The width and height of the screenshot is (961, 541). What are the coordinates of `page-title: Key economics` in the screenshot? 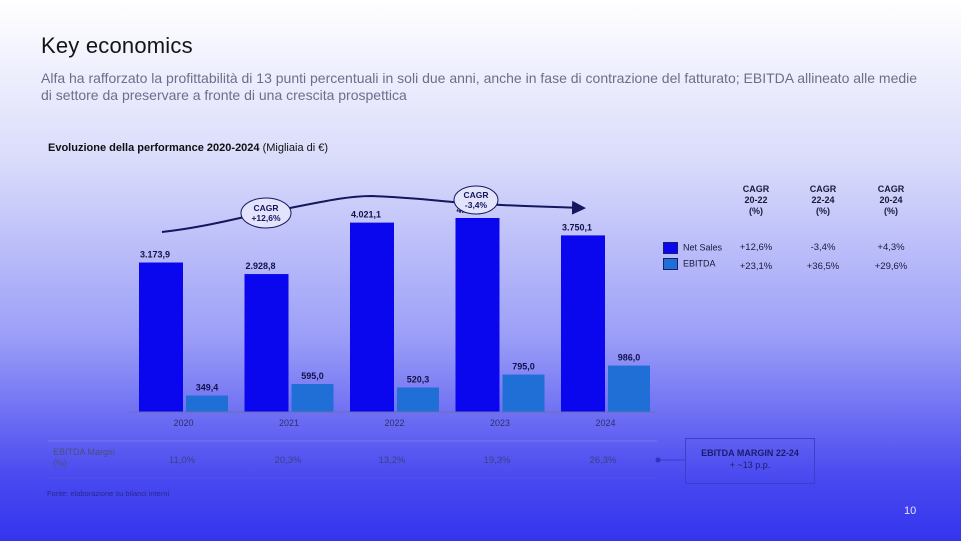 It's located at (117, 45).